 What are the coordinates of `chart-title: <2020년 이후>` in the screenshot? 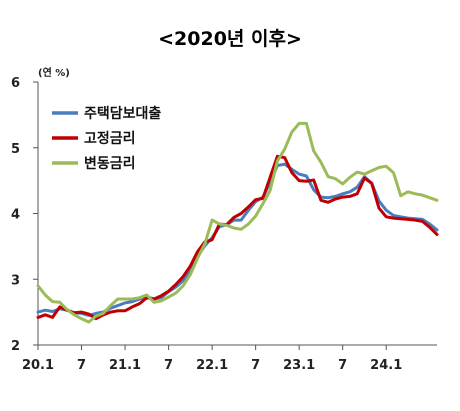 It's located at (230, 39).